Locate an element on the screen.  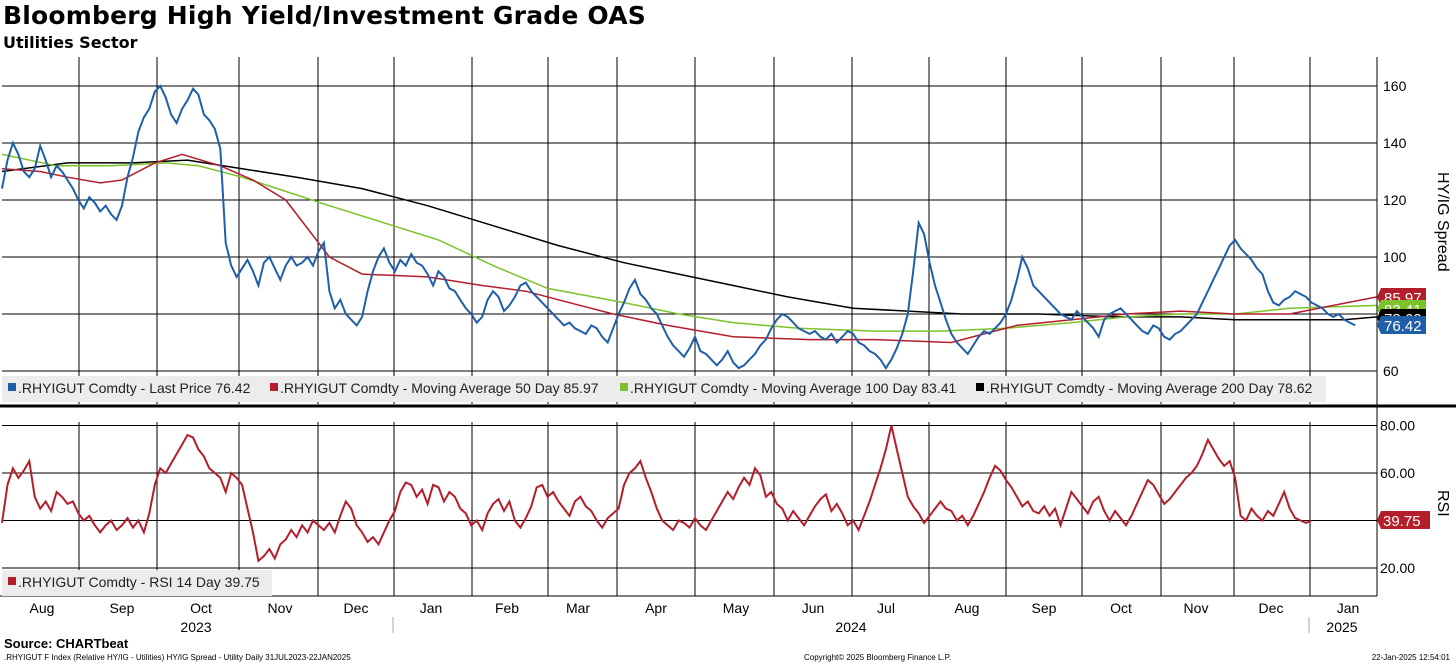
rsi-tick-label: 80.00 is located at coordinates (1397, 426).